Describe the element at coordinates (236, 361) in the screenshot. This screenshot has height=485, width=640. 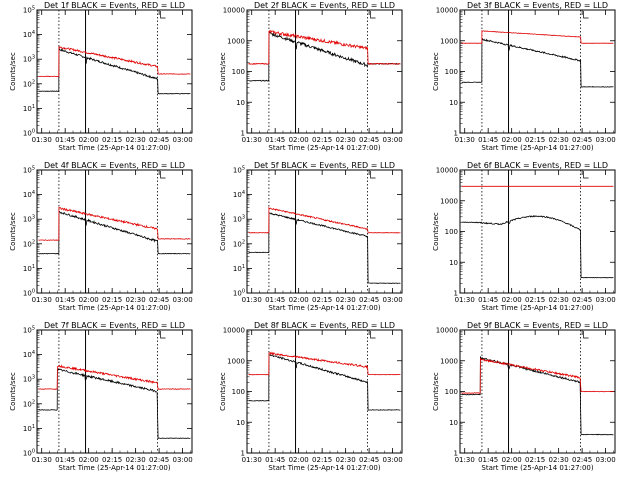
I see `y-tick-label: 1000` at that location.